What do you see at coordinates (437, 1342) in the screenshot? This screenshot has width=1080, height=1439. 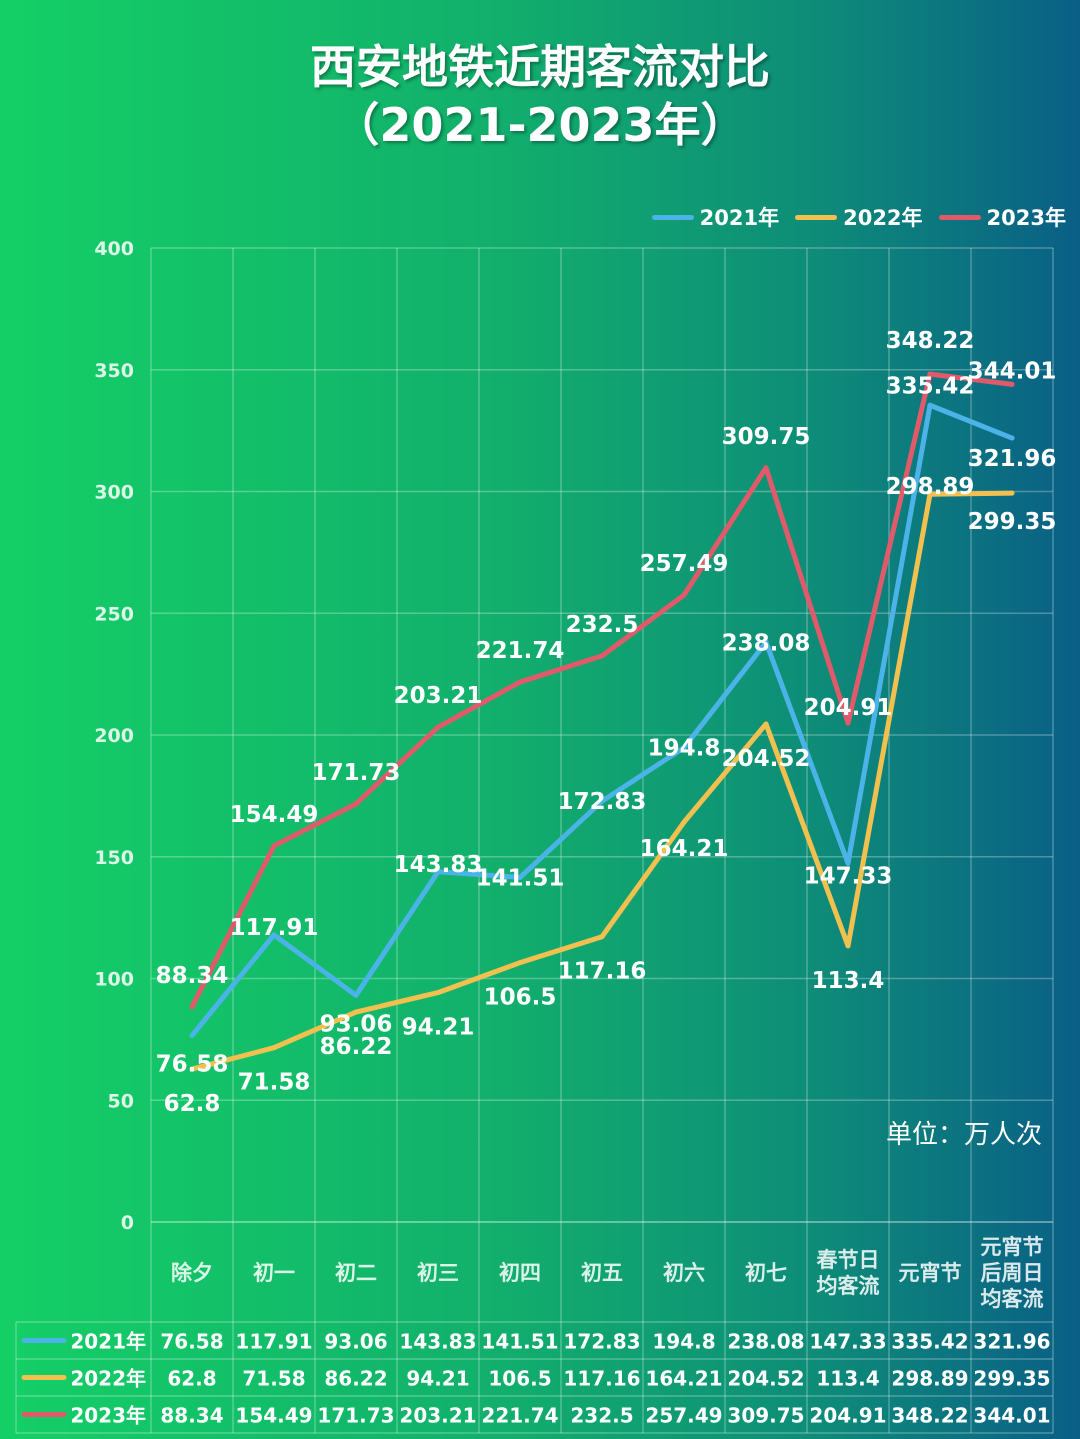 I see `table-cell: 143.83` at bounding box center [437, 1342].